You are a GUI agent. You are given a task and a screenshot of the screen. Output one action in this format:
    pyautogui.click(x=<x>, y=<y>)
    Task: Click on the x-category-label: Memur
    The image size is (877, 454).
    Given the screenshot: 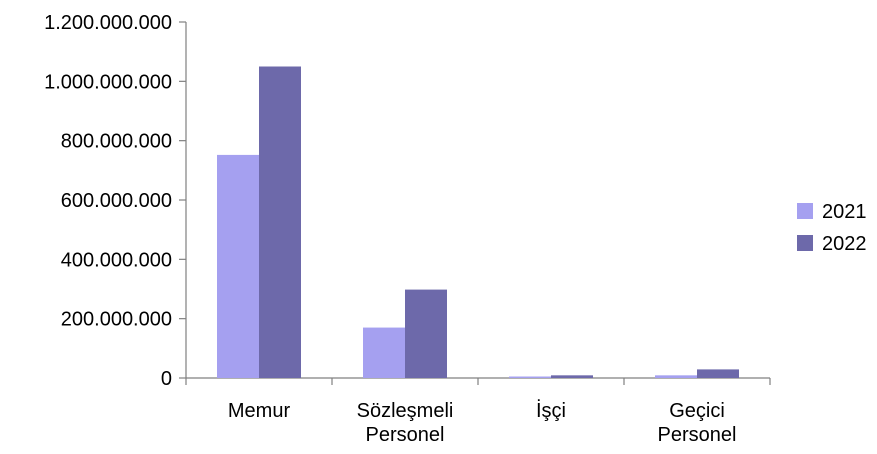 What is the action you would take?
    pyautogui.click(x=259, y=411)
    